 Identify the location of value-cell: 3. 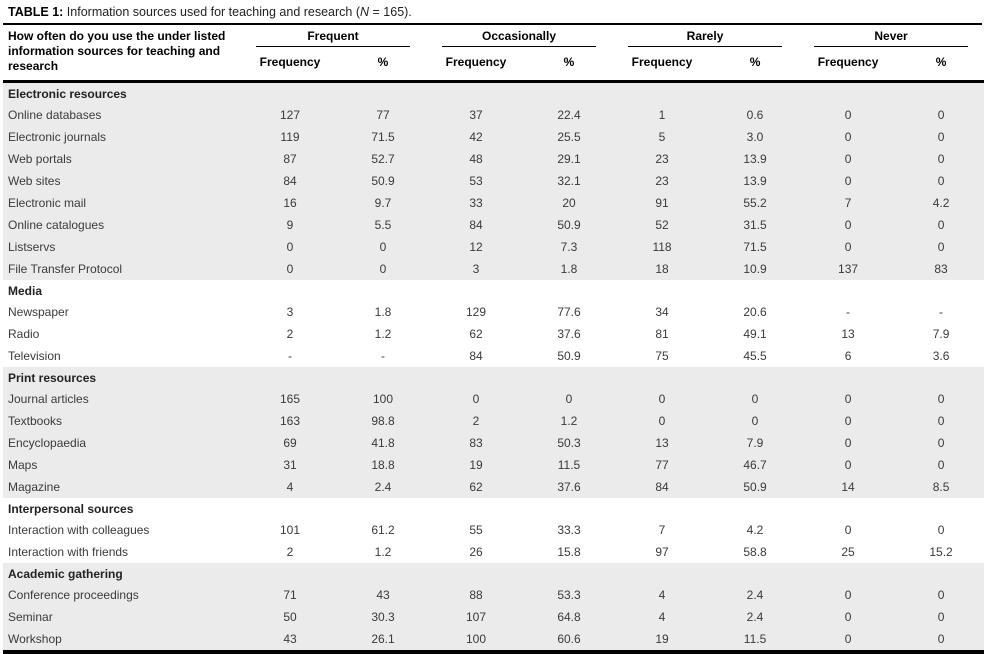
(476, 269).